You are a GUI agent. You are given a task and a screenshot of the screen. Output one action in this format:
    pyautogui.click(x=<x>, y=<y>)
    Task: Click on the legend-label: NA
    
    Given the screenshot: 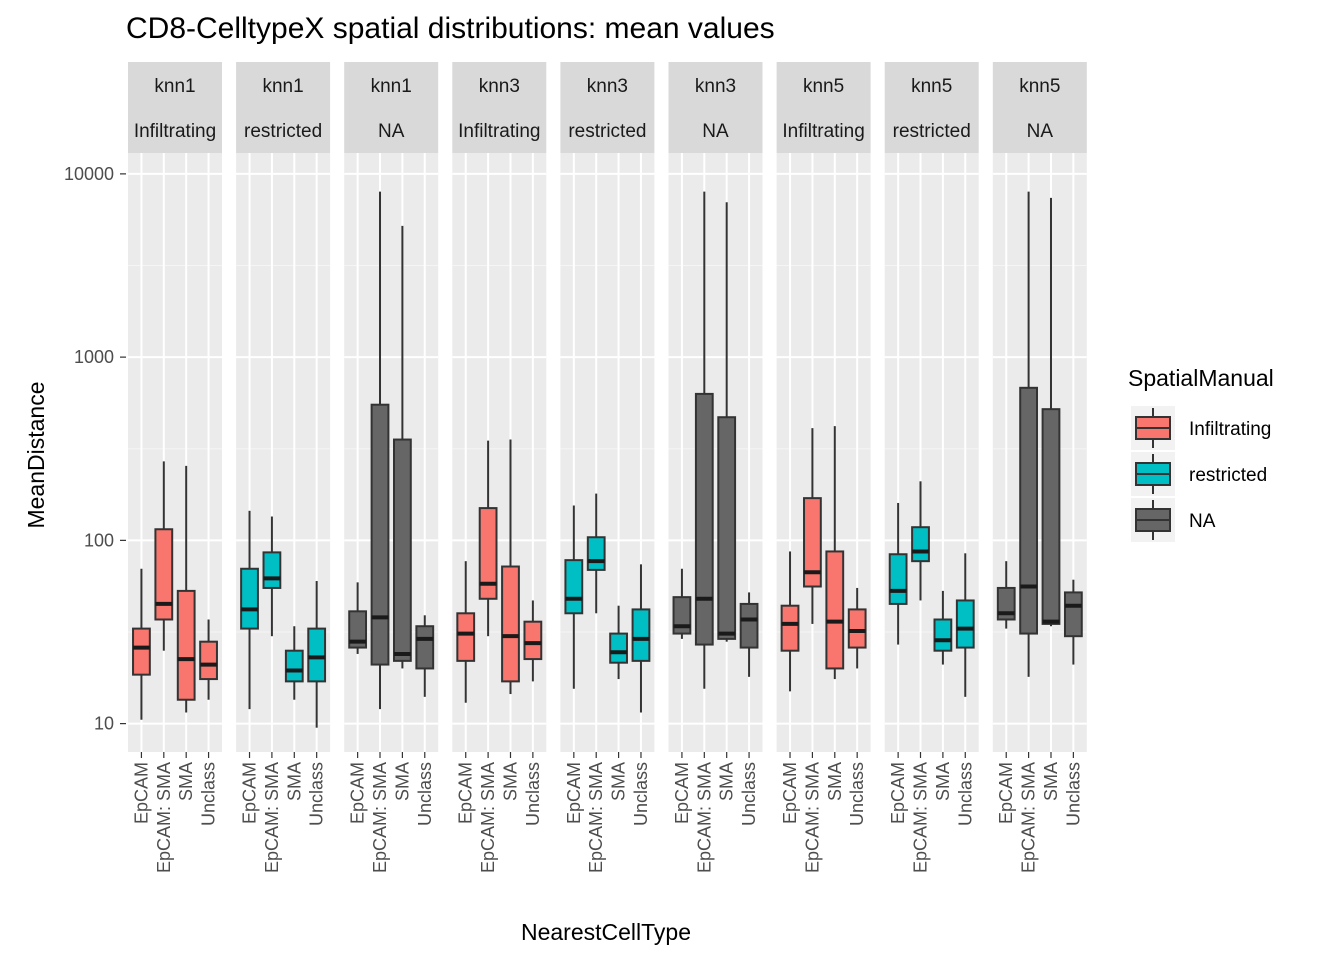 What is the action you would take?
    pyautogui.click(x=1202, y=521)
    